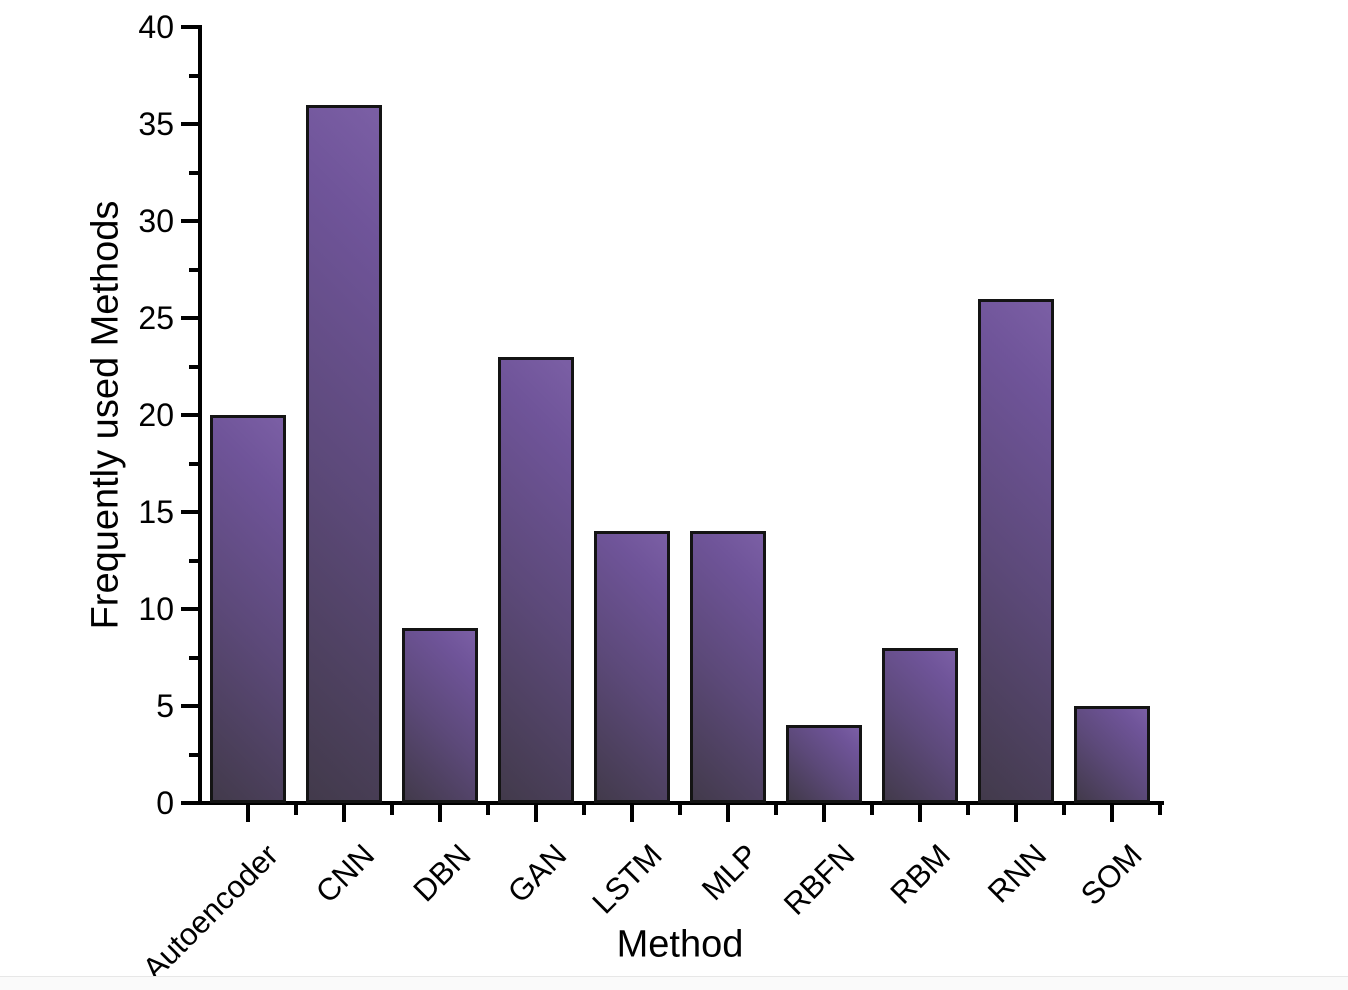 The image size is (1348, 990). Describe the element at coordinates (165, 706) in the screenshot. I see `y-tick-label: 5` at that location.